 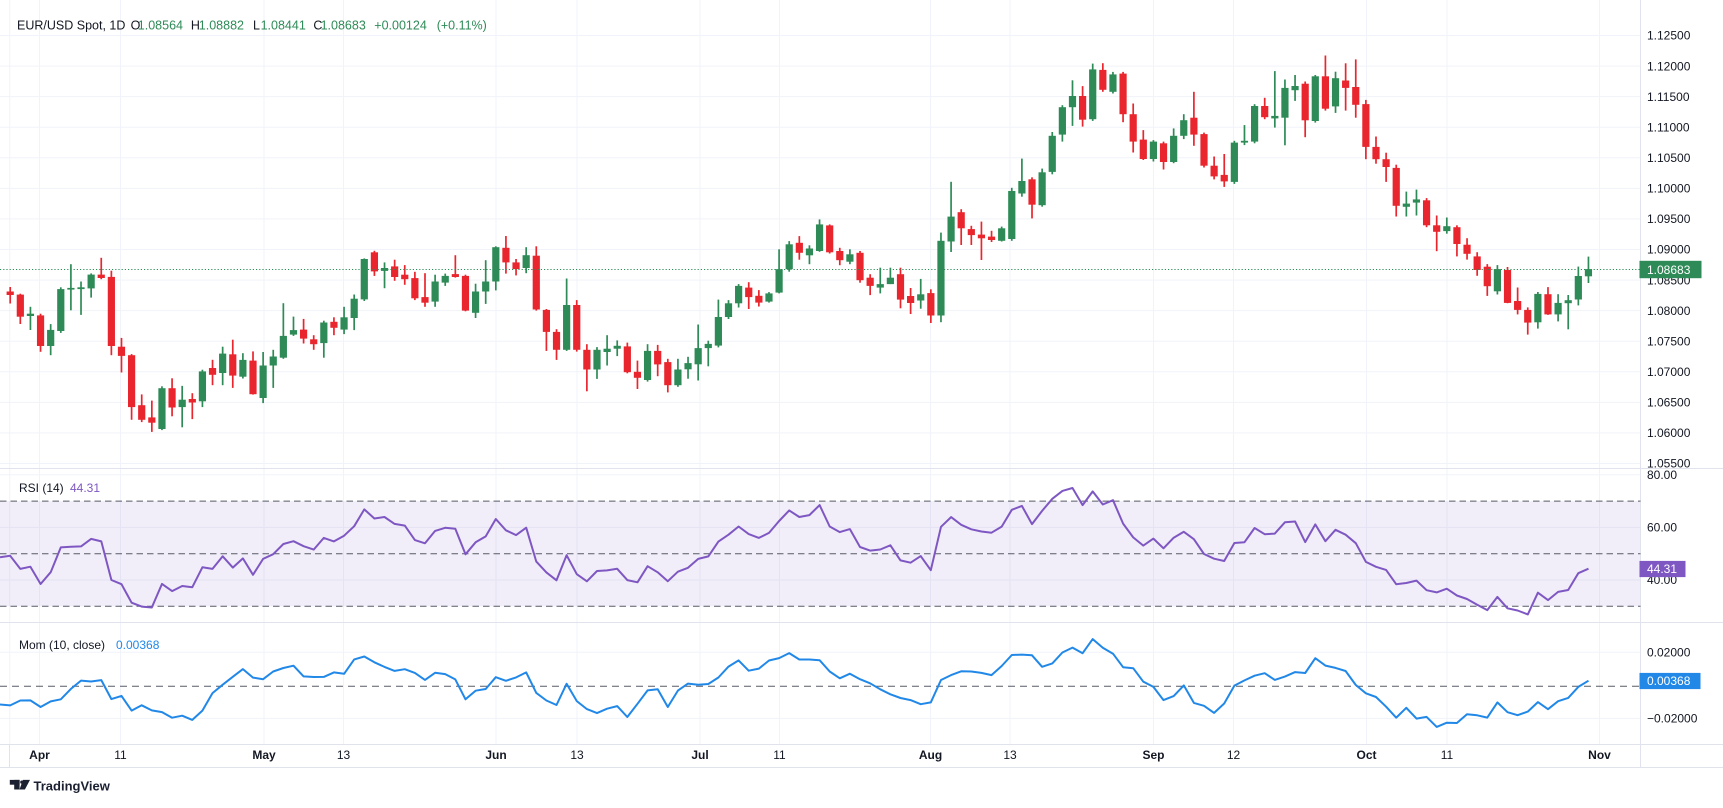 I want to click on svg-text: Sep, so click(x=1153, y=755).